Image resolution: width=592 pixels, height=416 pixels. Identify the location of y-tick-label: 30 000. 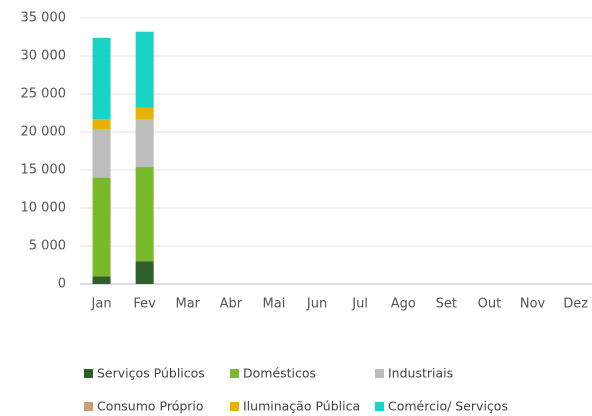
(44, 56).